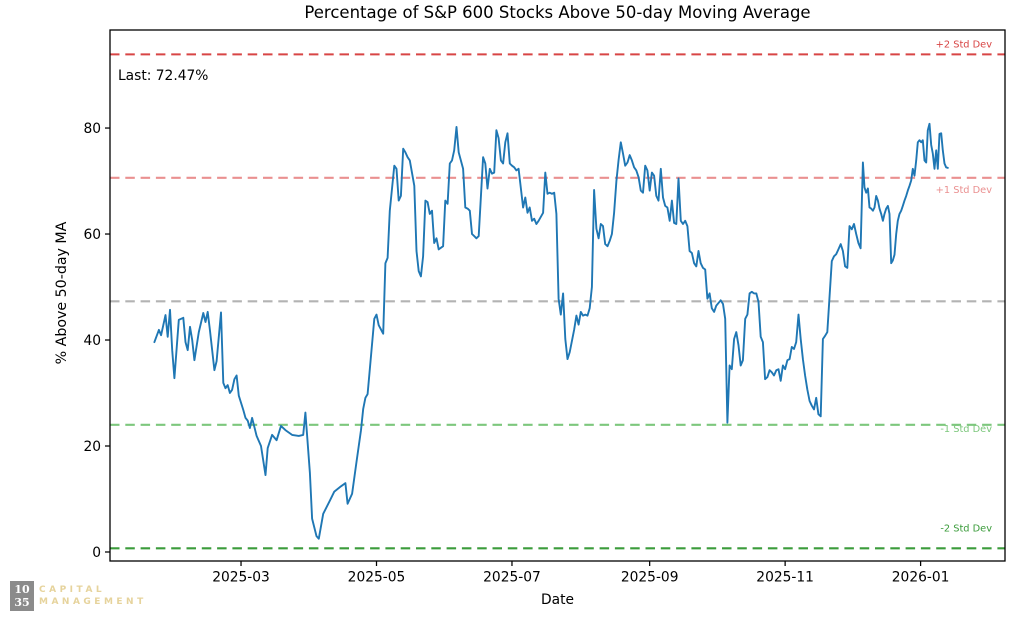  What do you see at coordinates (72, 590) in the screenshot?
I see `logo-name-line1: CAPITAL` at bounding box center [72, 590].